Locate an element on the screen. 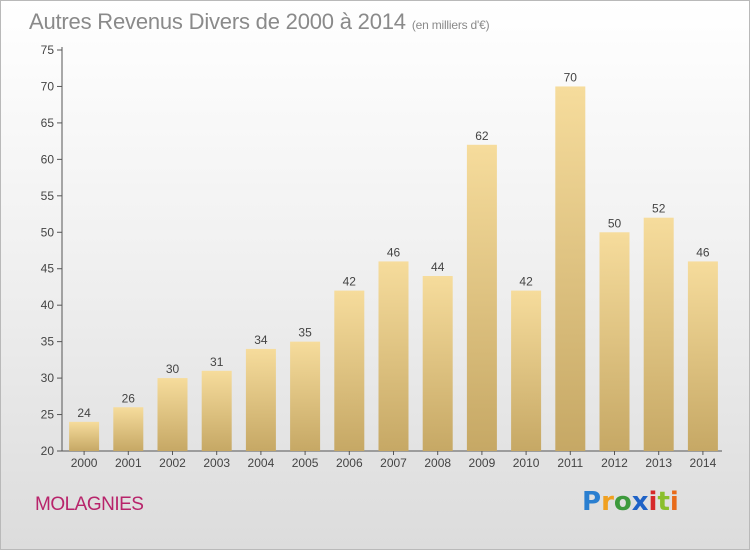  x-tick-label: 2003 is located at coordinates (216, 463).